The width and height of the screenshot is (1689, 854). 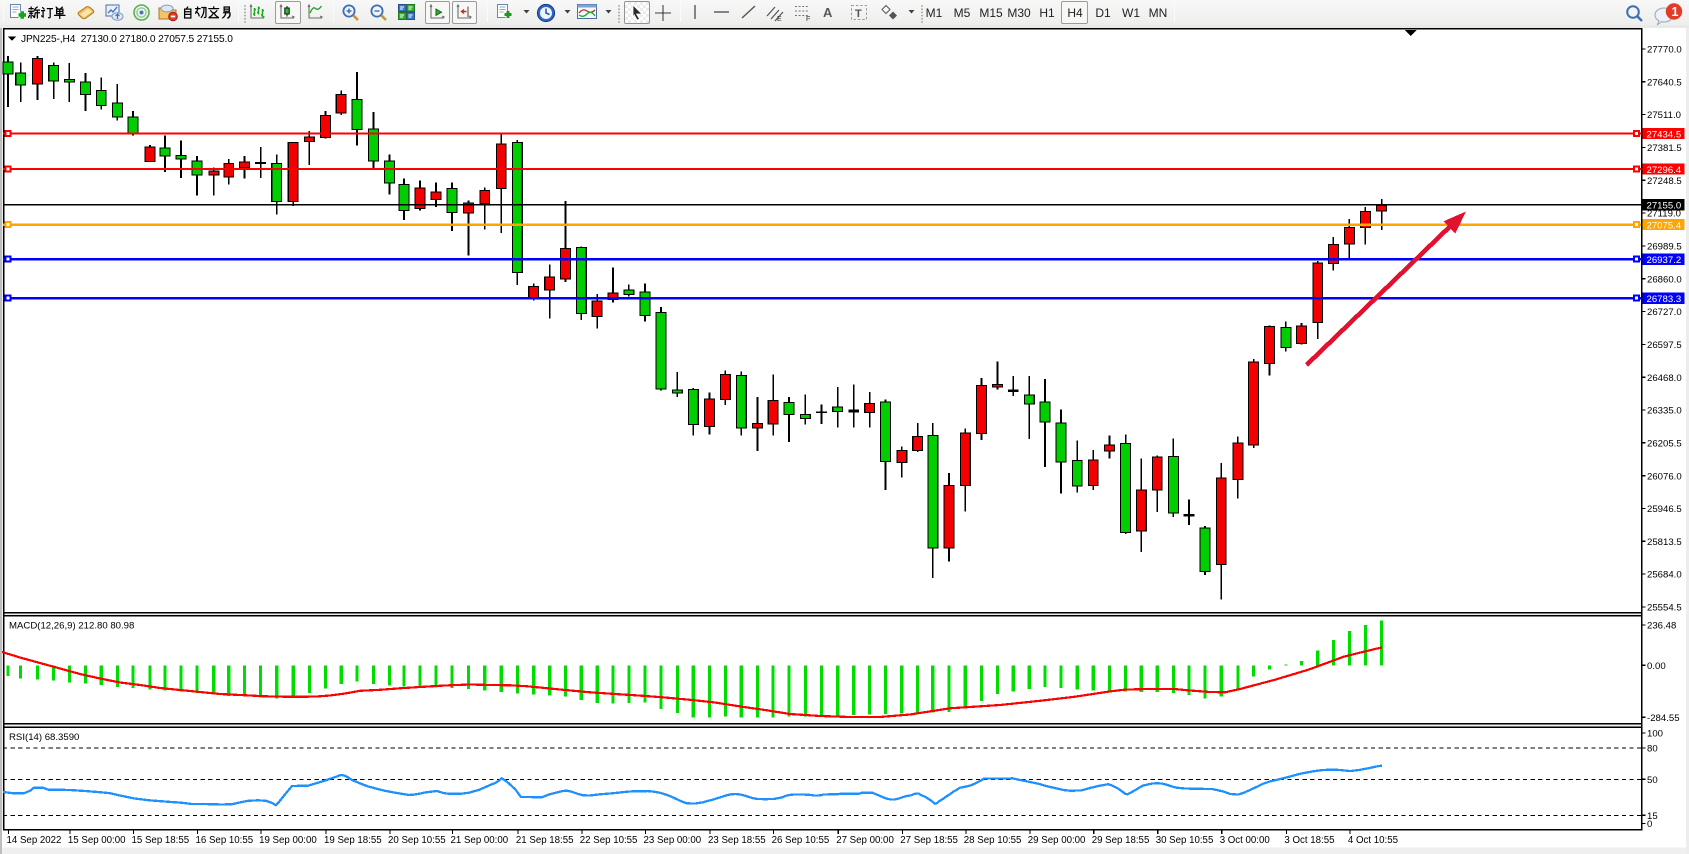 I want to click on svg-text: 26783.3, so click(x=1664, y=299).